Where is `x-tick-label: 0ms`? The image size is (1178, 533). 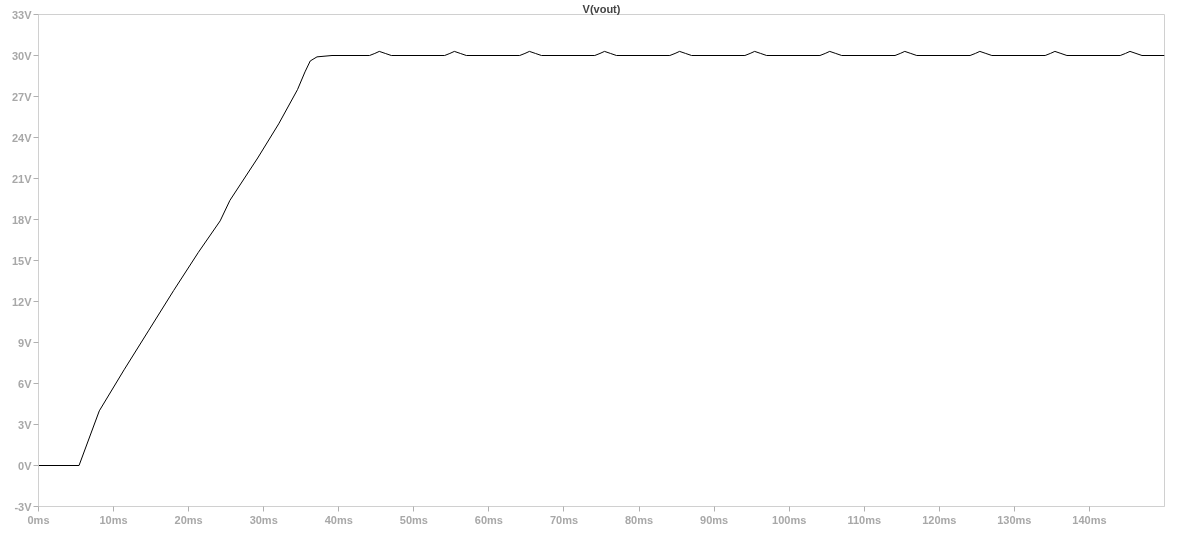
x-tick-label: 0ms is located at coordinates (38, 519).